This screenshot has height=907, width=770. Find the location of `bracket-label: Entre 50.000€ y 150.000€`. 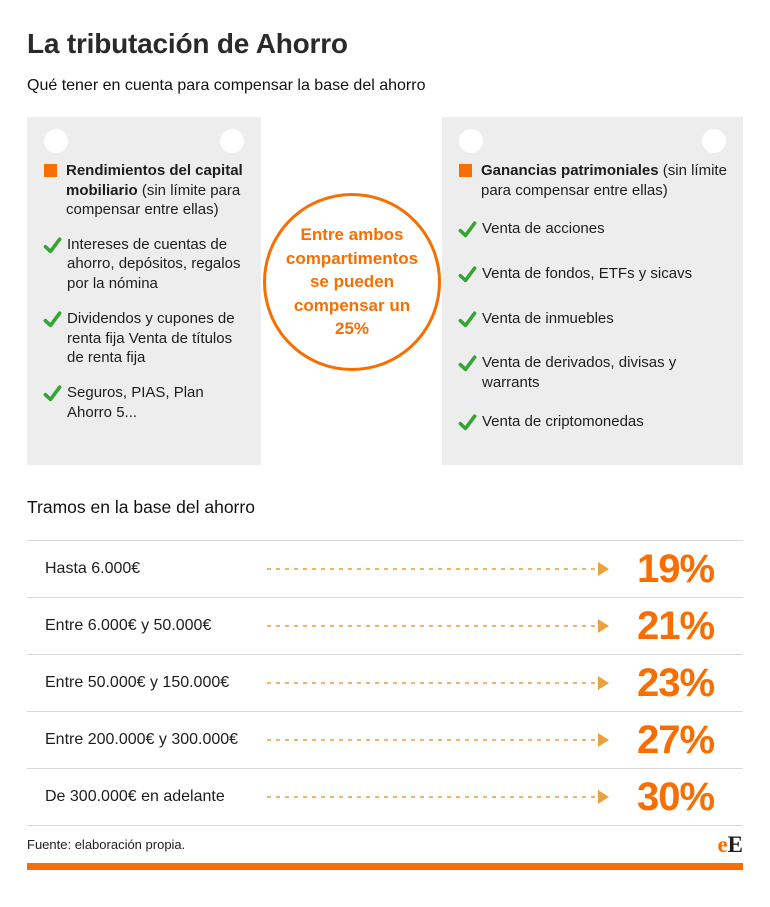

bracket-label: Entre 50.000€ y 150.000€ is located at coordinates (137, 682).